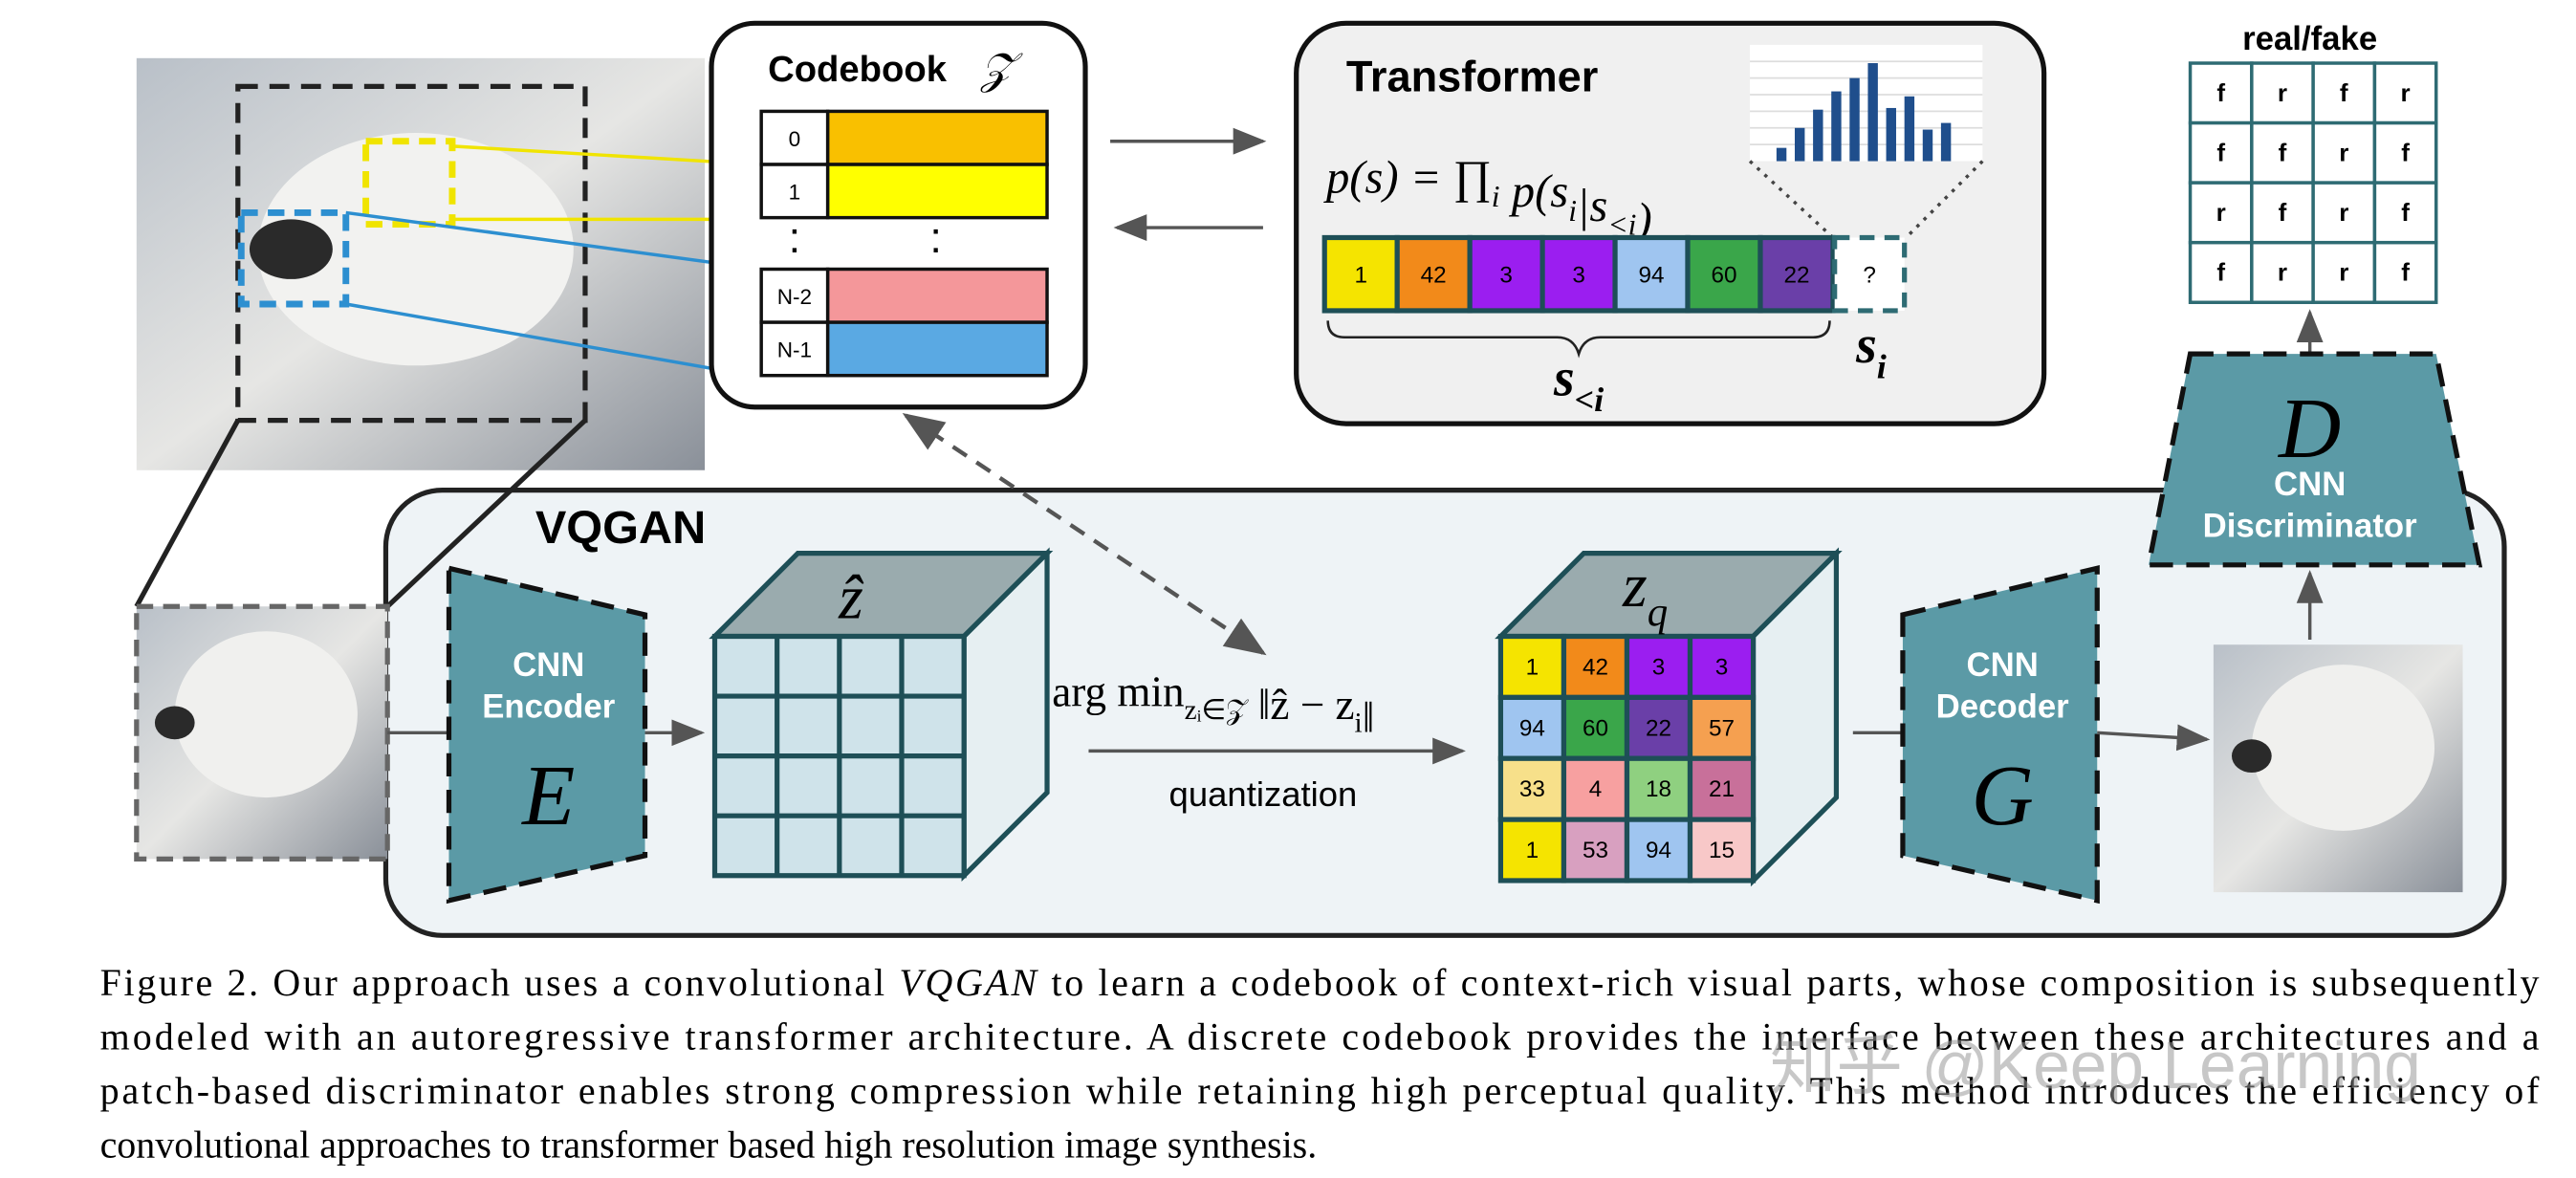  I want to click on z-hat-cube, so click(881, 715).